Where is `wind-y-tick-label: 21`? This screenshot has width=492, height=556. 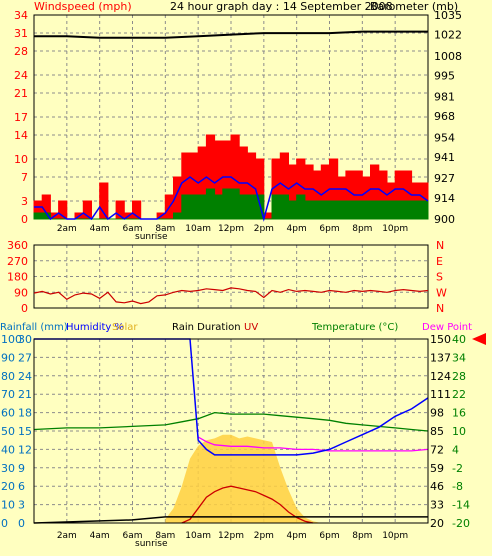
wind-y-tick-label: 21 is located at coordinates (21, 93).